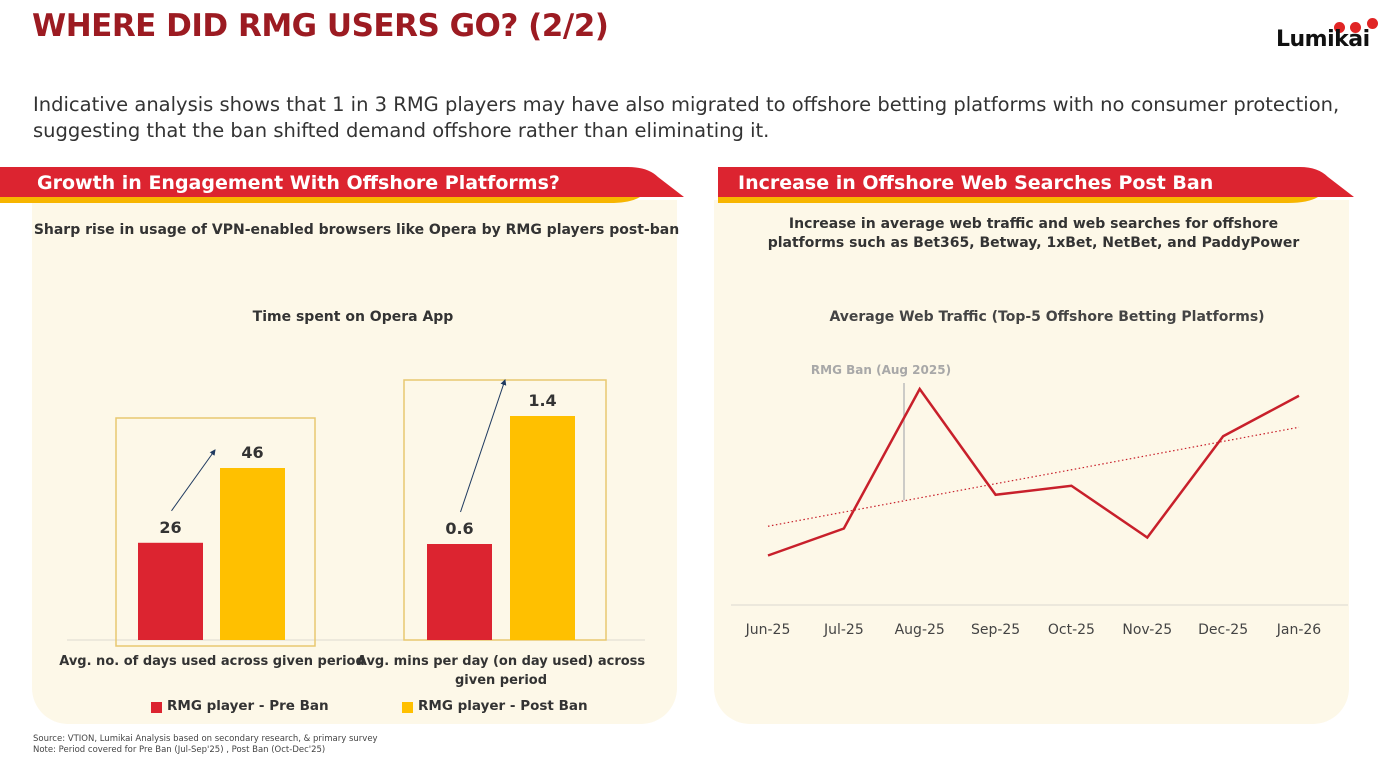  Describe the element at coordinates (1223, 630) in the screenshot. I see `x-tick-label: Dec-25` at that location.